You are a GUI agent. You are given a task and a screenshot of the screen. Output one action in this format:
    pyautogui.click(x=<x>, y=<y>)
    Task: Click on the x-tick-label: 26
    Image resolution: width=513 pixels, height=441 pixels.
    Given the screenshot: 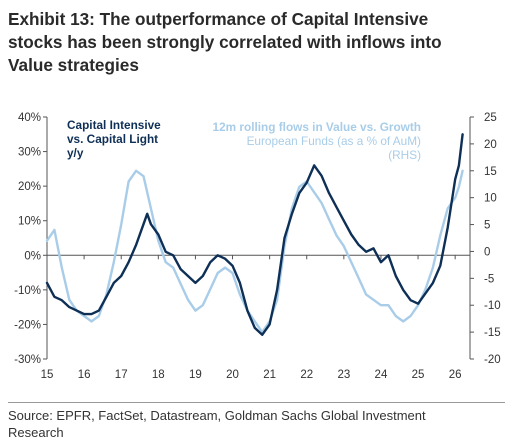 What is the action you would take?
    pyautogui.click(x=455, y=375)
    